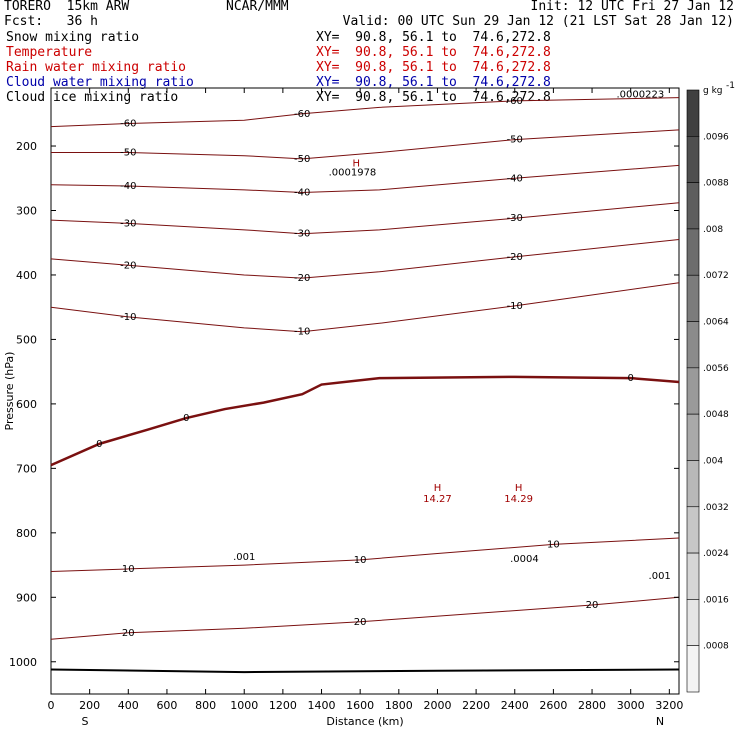  I want to click on legend-label: Cloud water mixing ratio, so click(100, 82).